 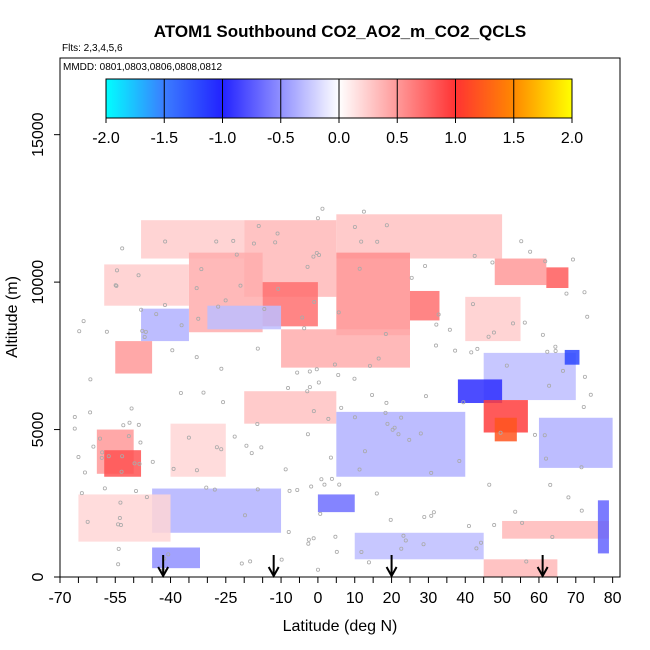 I want to click on colorbar-tick-label: 1.5, so click(x=514, y=138).